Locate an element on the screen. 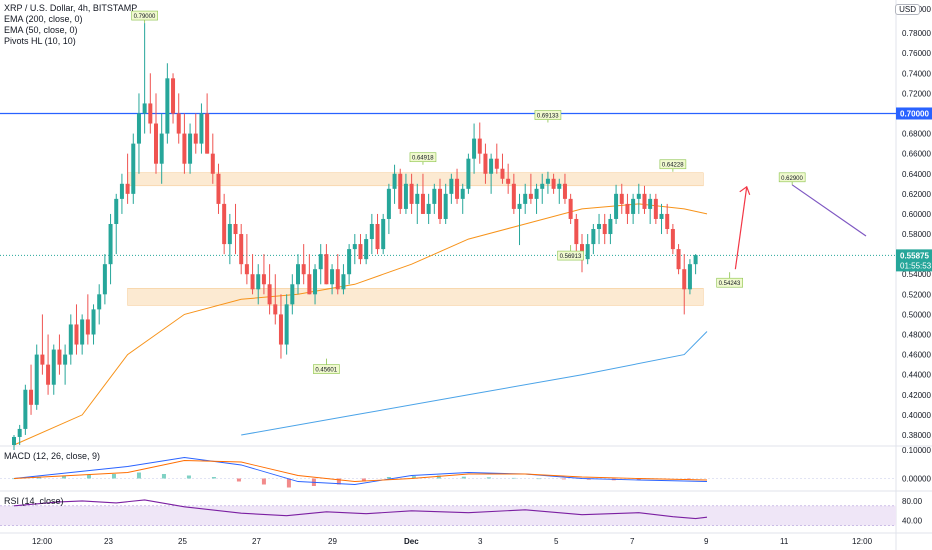  currency-button: USD is located at coordinates (907, 9).